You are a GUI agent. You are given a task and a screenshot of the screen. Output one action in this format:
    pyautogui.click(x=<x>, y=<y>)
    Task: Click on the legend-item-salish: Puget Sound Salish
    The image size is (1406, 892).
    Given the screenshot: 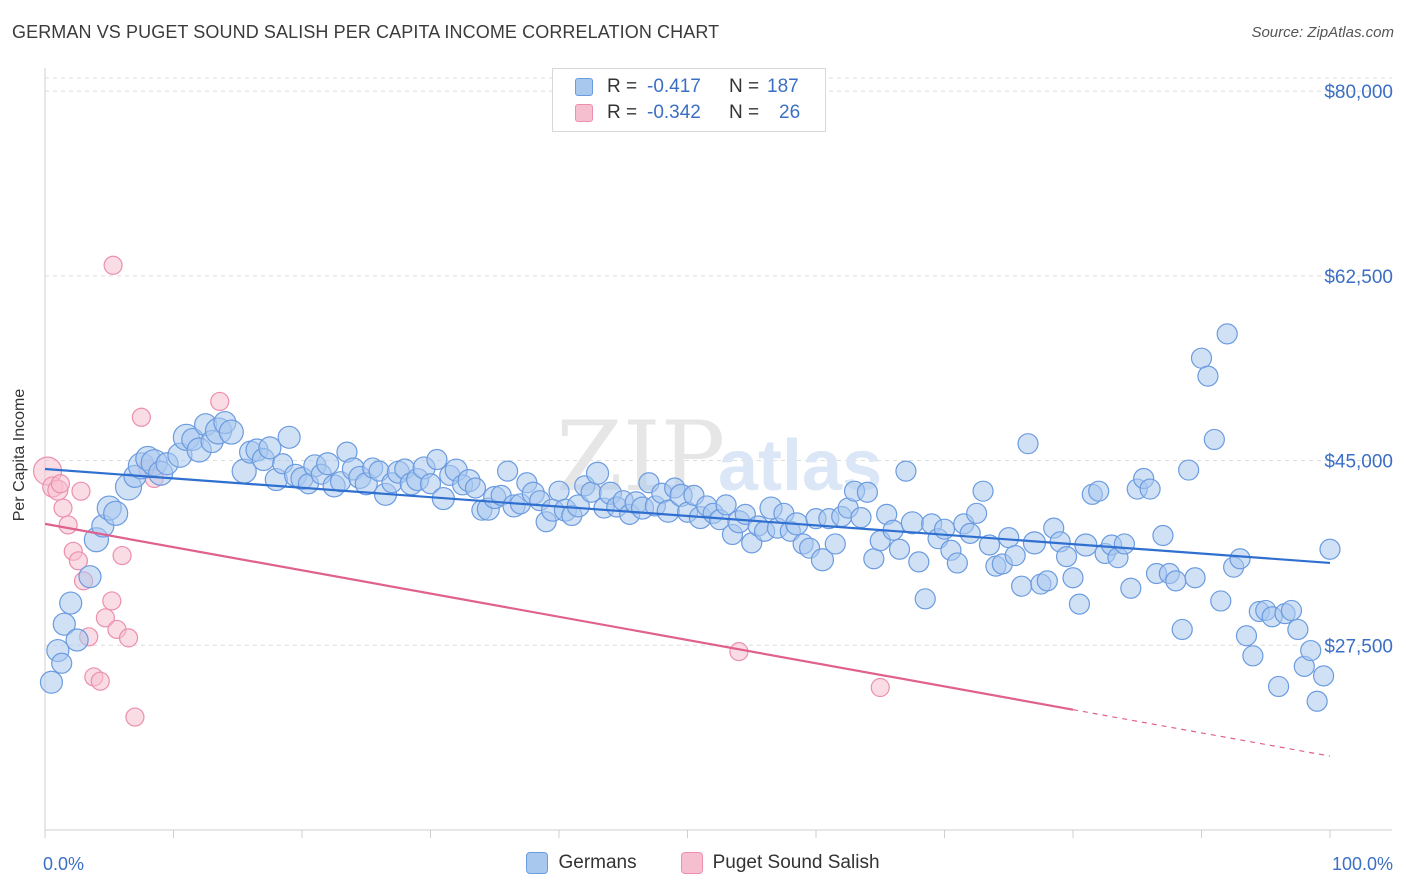 What is the action you would take?
    pyautogui.click(x=780, y=863)
    